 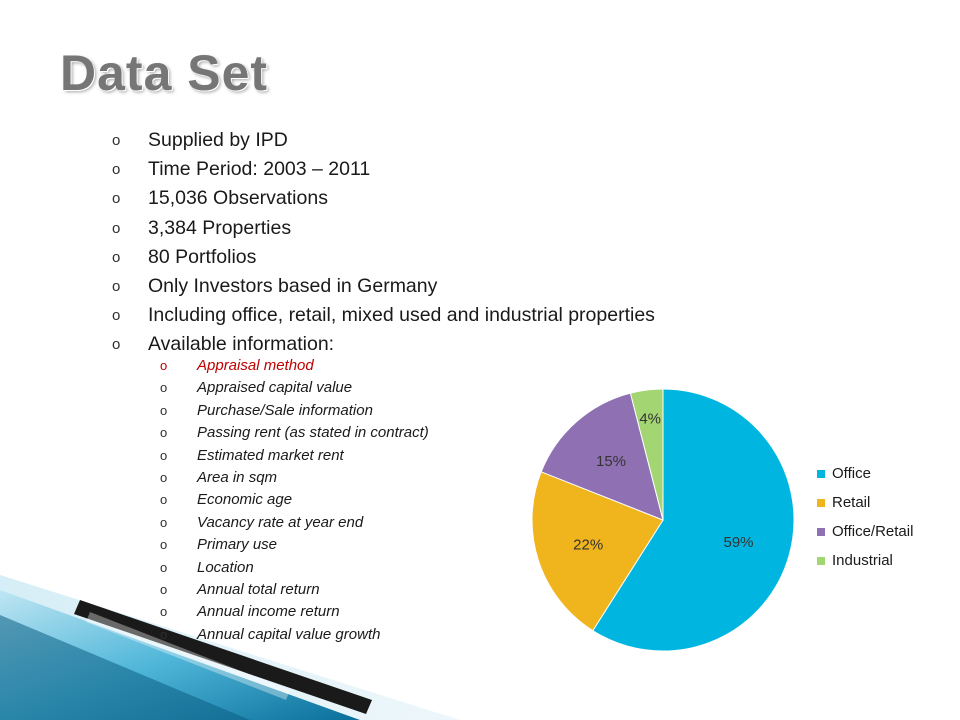 I want to click on bullet-text: Time Period: 2003 – 2011, so click(x=259, y=169).